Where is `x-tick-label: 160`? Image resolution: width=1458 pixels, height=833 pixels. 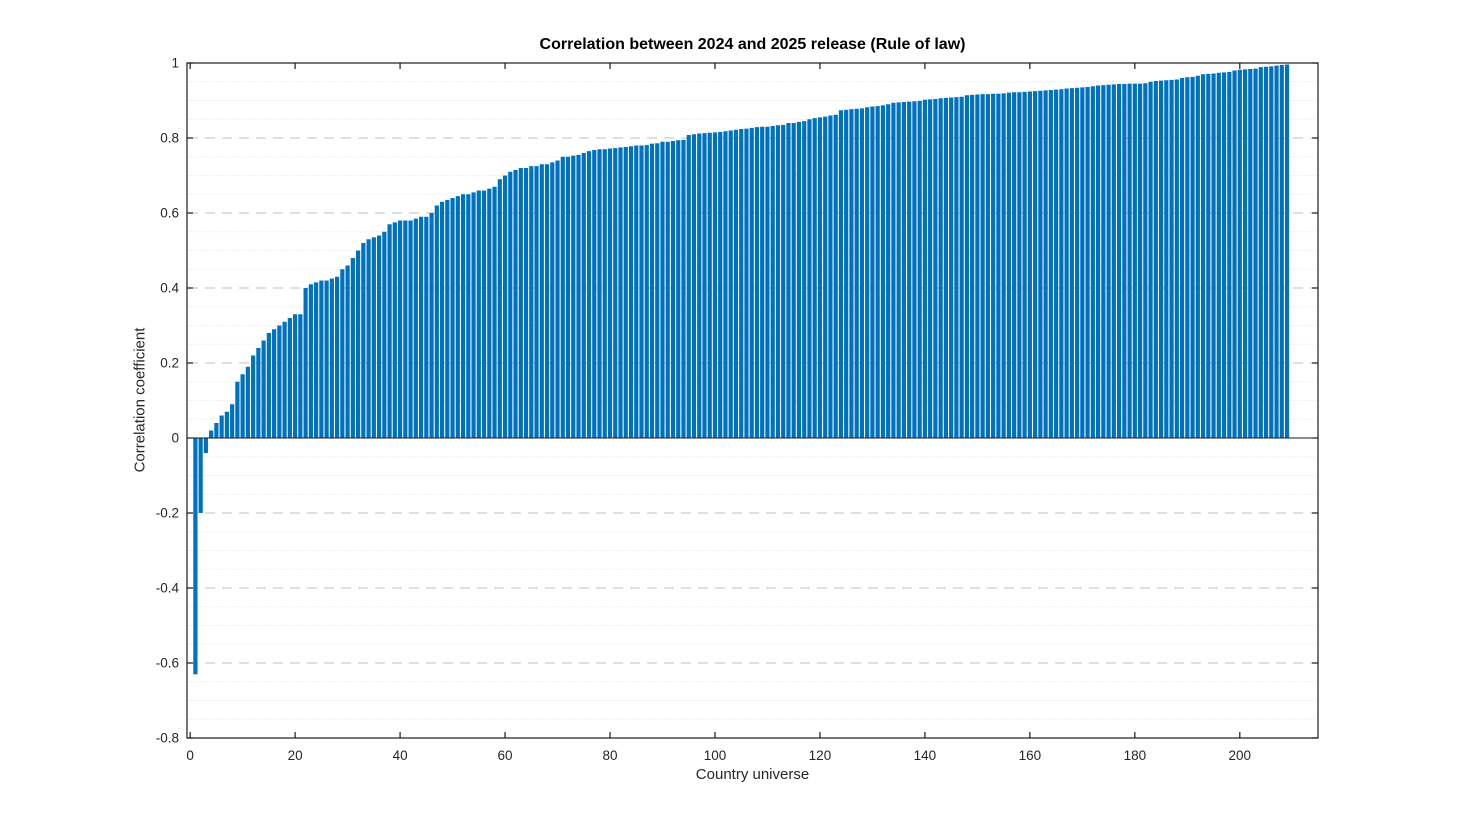
x-tick-label: 160 is located at coordinates (1030, 755).